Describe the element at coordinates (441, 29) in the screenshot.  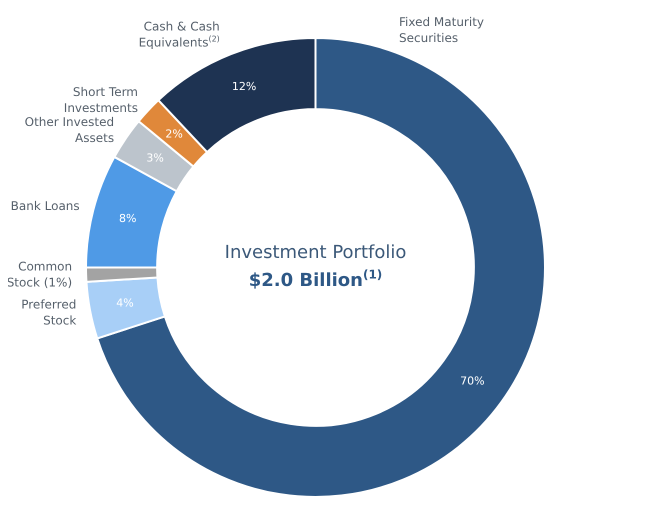
I see `slice-label: Fixed Maturity Securities` at that location.